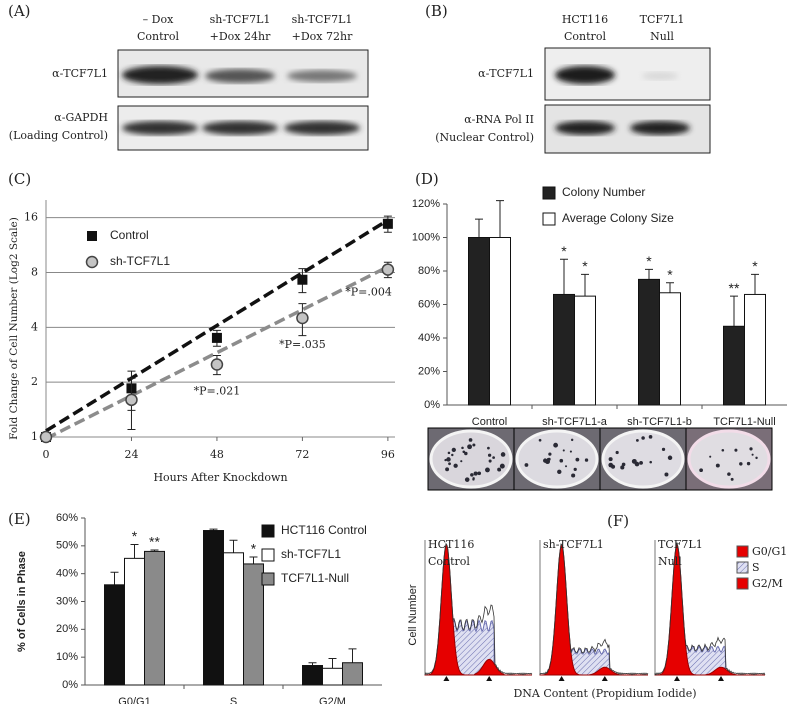 The height and width of the screenshot is (704, 787). What do you see at coordinates (388, 454) in the screenshot?
I see `x-tick-label: 96` at bounding box center [388, 454].